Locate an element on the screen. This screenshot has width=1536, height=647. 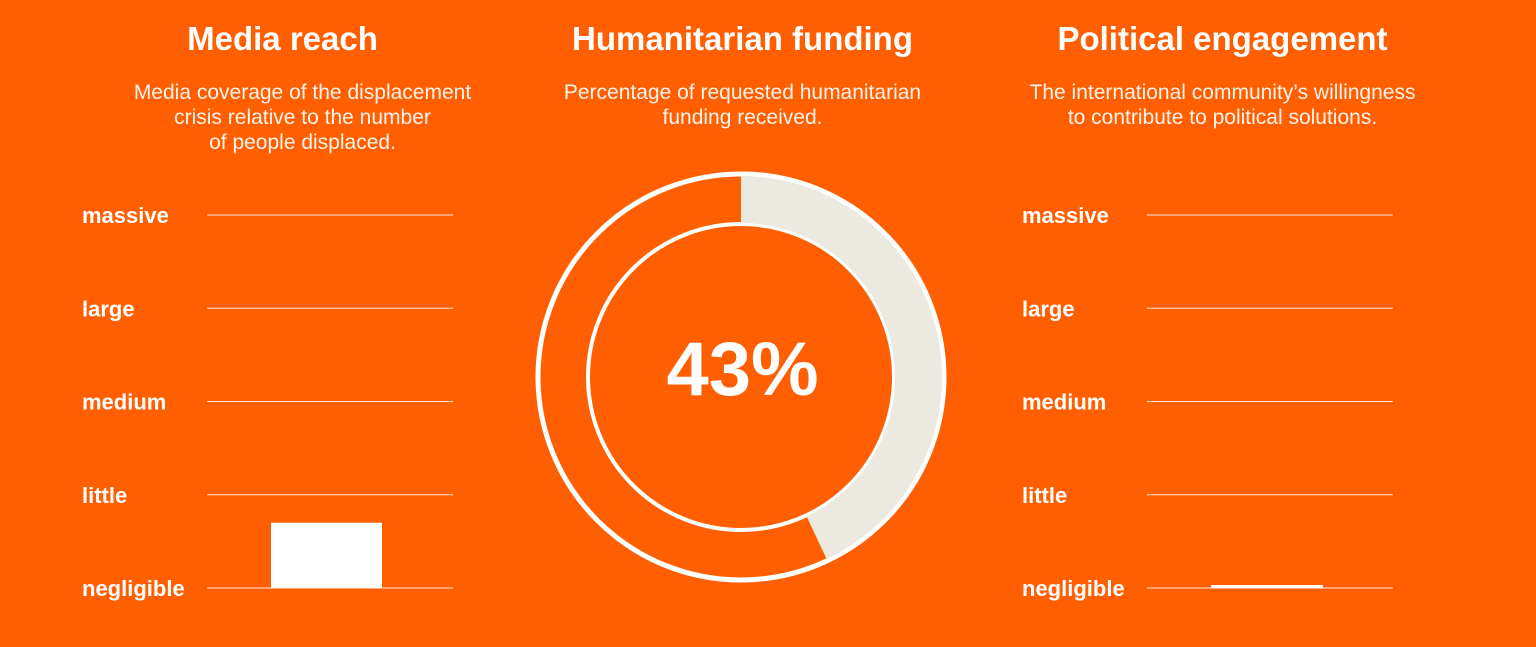
media-reach-subtitle-line-3: of people displaced. is located at coordinates (302, 142).